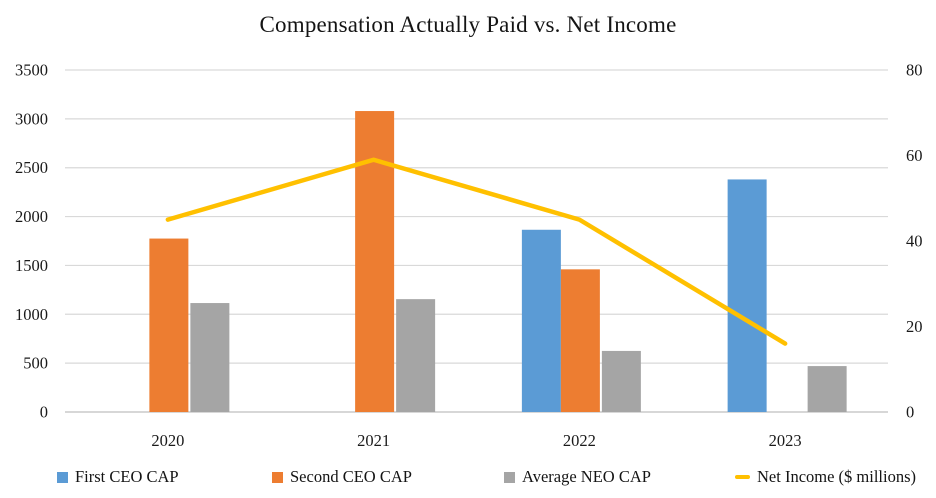 The width and height of the screenshot is (936, 498). Describe the element at coordinates (914, 70) in the screenshot. I see `right-axis-tick-label: 80` at that location.